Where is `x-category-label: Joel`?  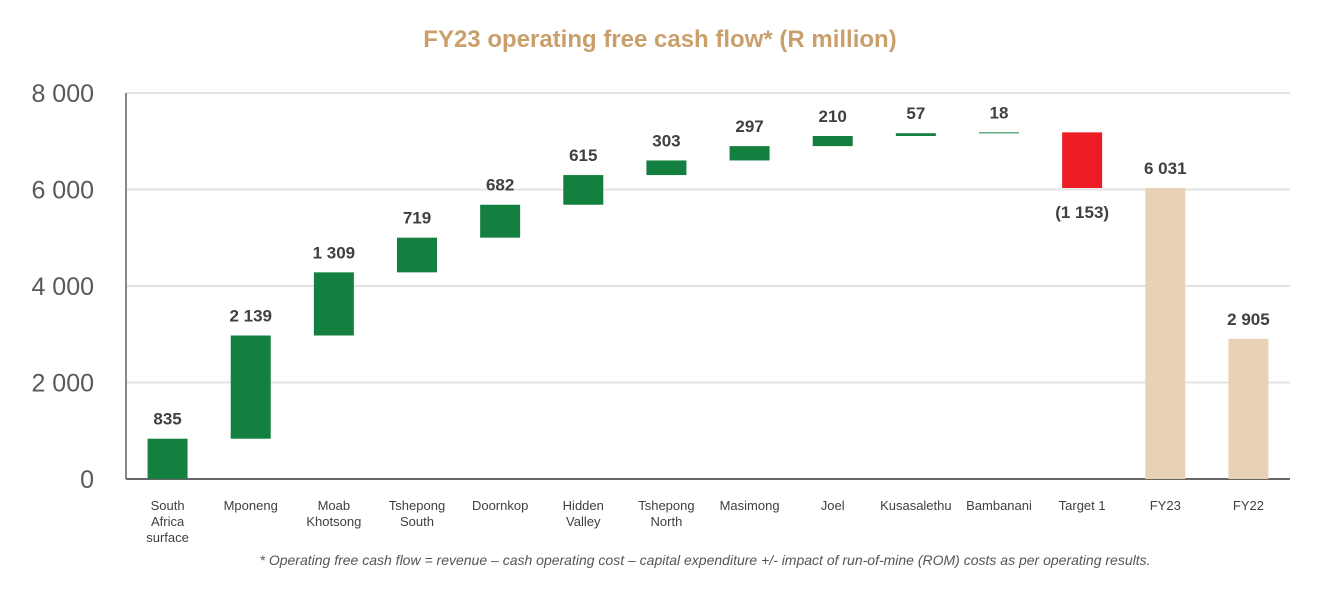 x-category-label: Joel is located at coordinates (833, 505).